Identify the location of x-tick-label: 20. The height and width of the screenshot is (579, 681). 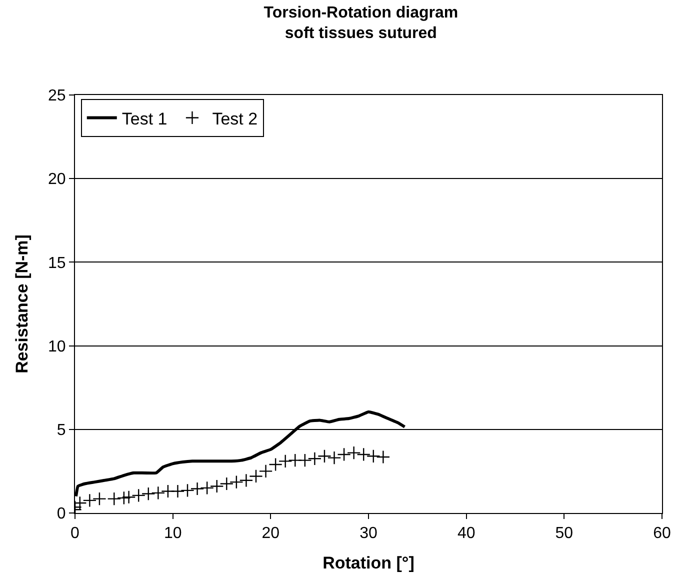
(271, 533).